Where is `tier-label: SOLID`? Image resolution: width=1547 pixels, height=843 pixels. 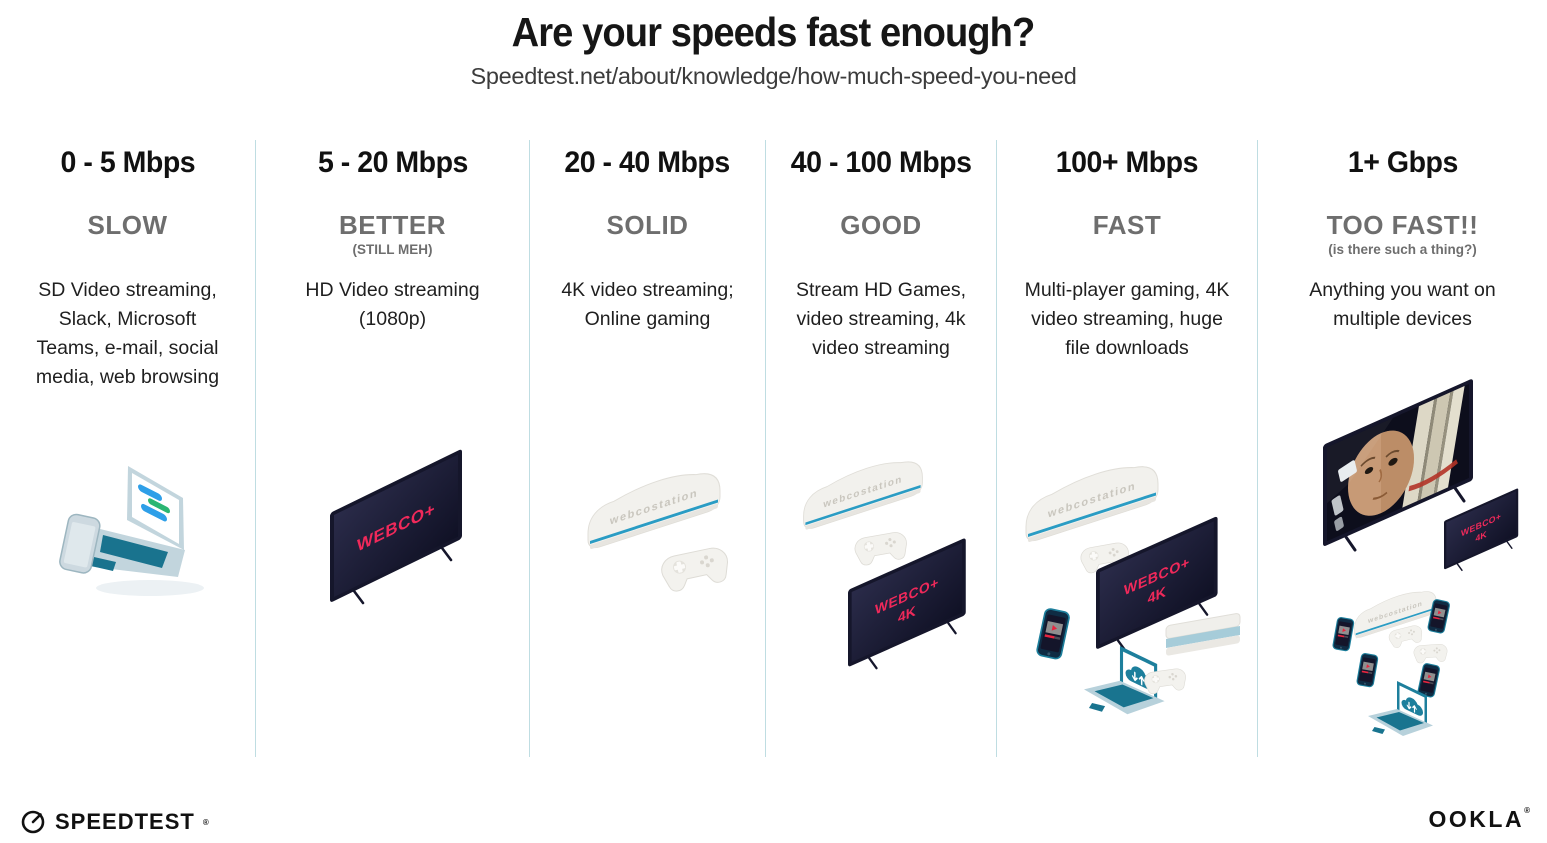 tier-label: SOLID is located at coordinates (647, 225).